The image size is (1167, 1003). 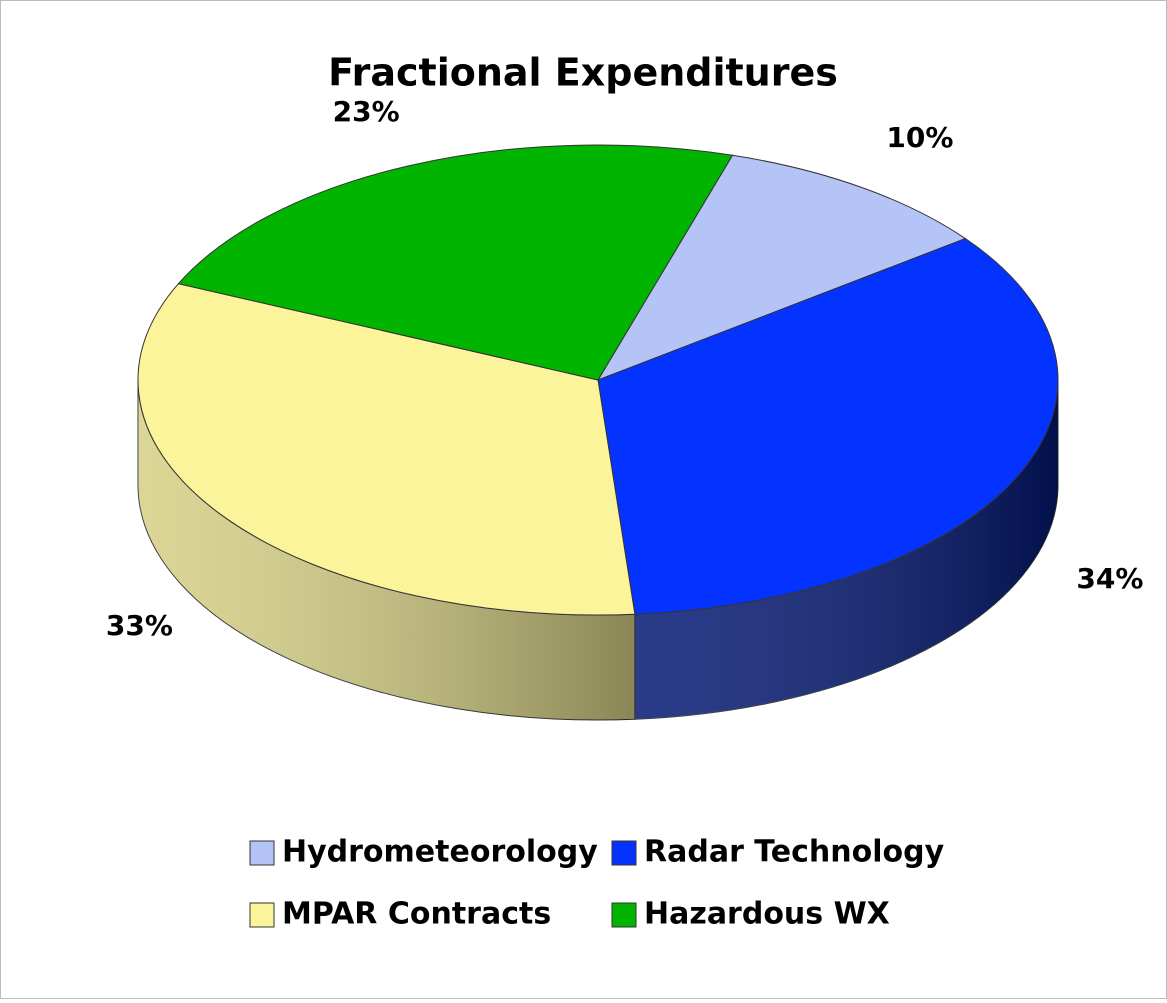 What do you see at coordinates (1109, 578) in the screenshot?
I see `data-label: 34%` at bounding box center [1109, 578].